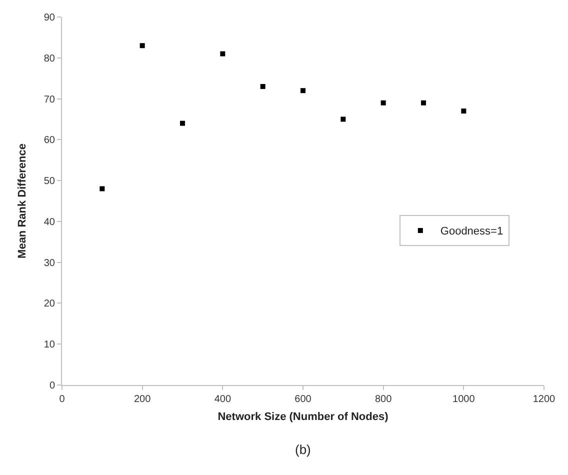 This screenshot has width=568, height=475. Describe the element at coordinates (303, 417) in the screenshot. I see `x-axis-title: Network Size (Number of Nodes)` at that location.